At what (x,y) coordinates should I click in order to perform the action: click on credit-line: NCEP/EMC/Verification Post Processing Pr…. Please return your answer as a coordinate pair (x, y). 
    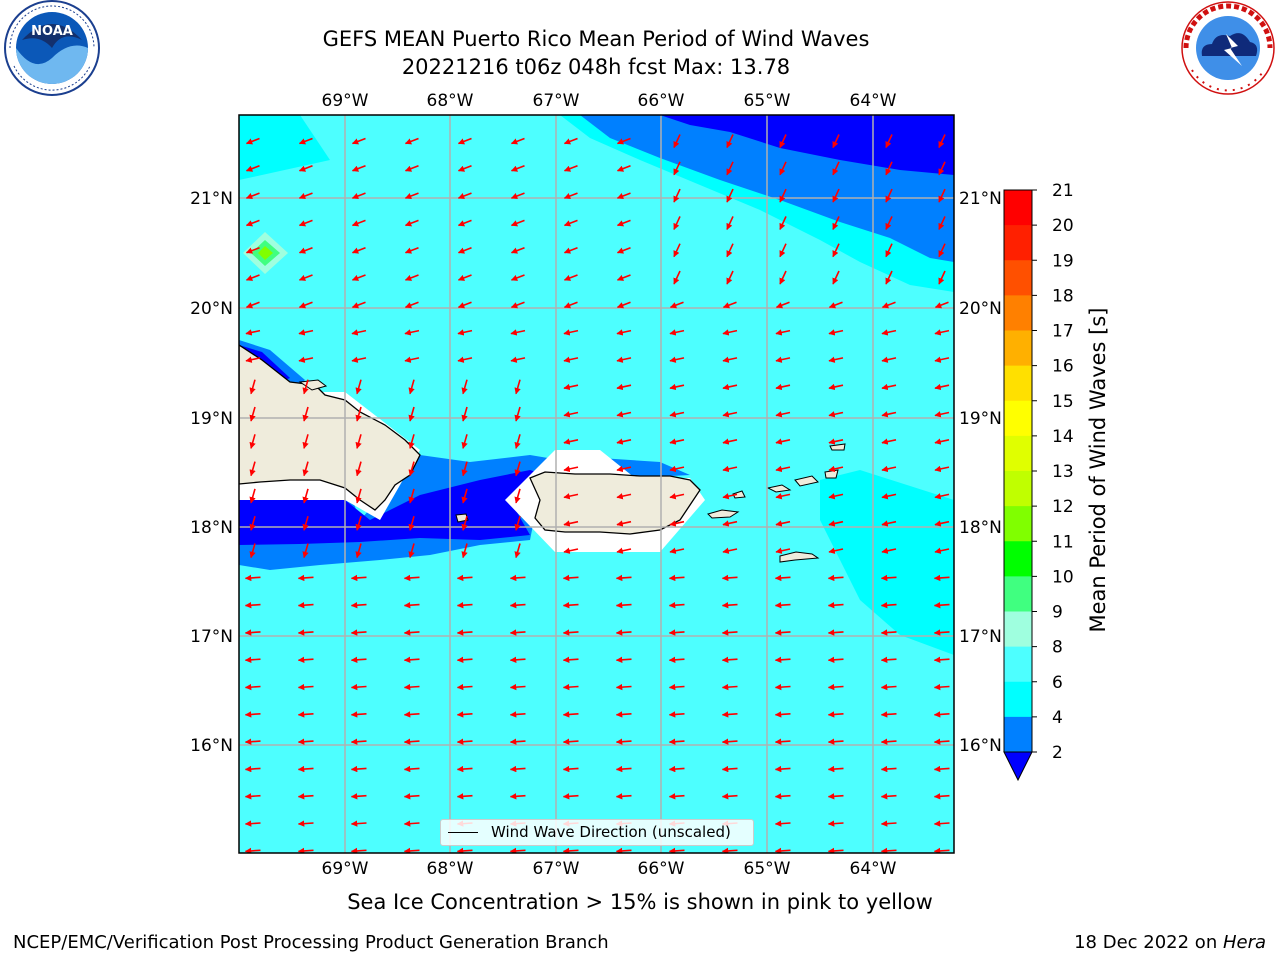
    Looking at the image, I should click on (311, 942).